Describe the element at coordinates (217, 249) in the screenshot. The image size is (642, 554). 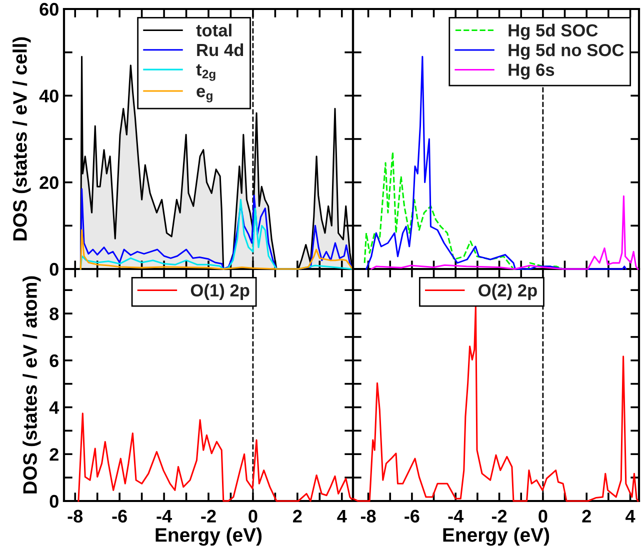
I see `line-series` at that location.